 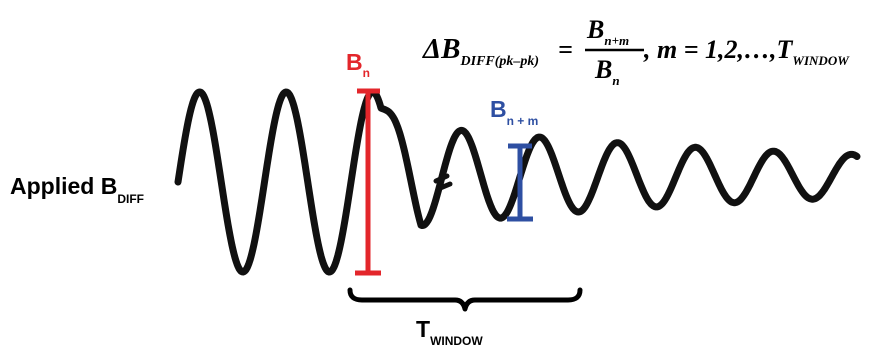 What do you see at coordinates (465, 299) in the screenshot?
I see `twindow-brace` at bounding box center [465, 299].